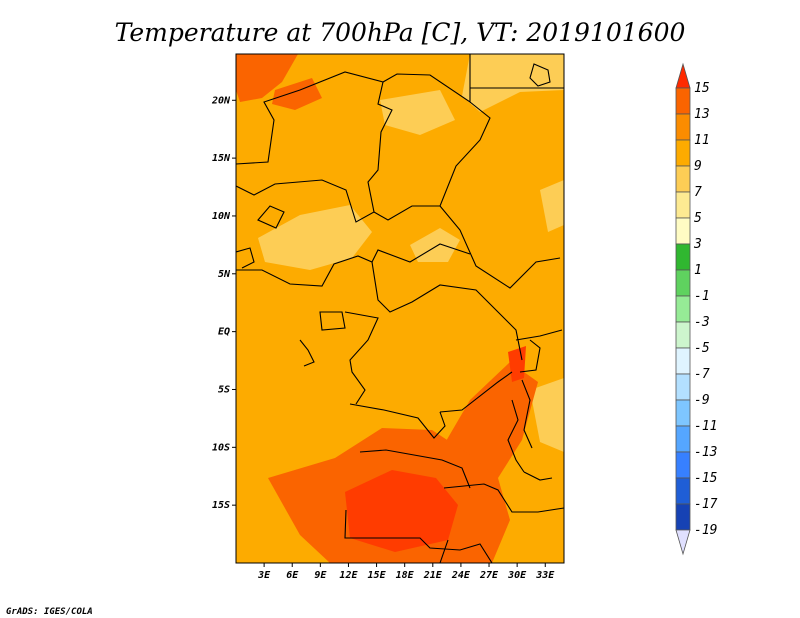 The width and height of the screenshot is (800, 618). Describe the element at coordinates (702, 348) in the screenshot. I see `colorbar-label: -5` at that location.